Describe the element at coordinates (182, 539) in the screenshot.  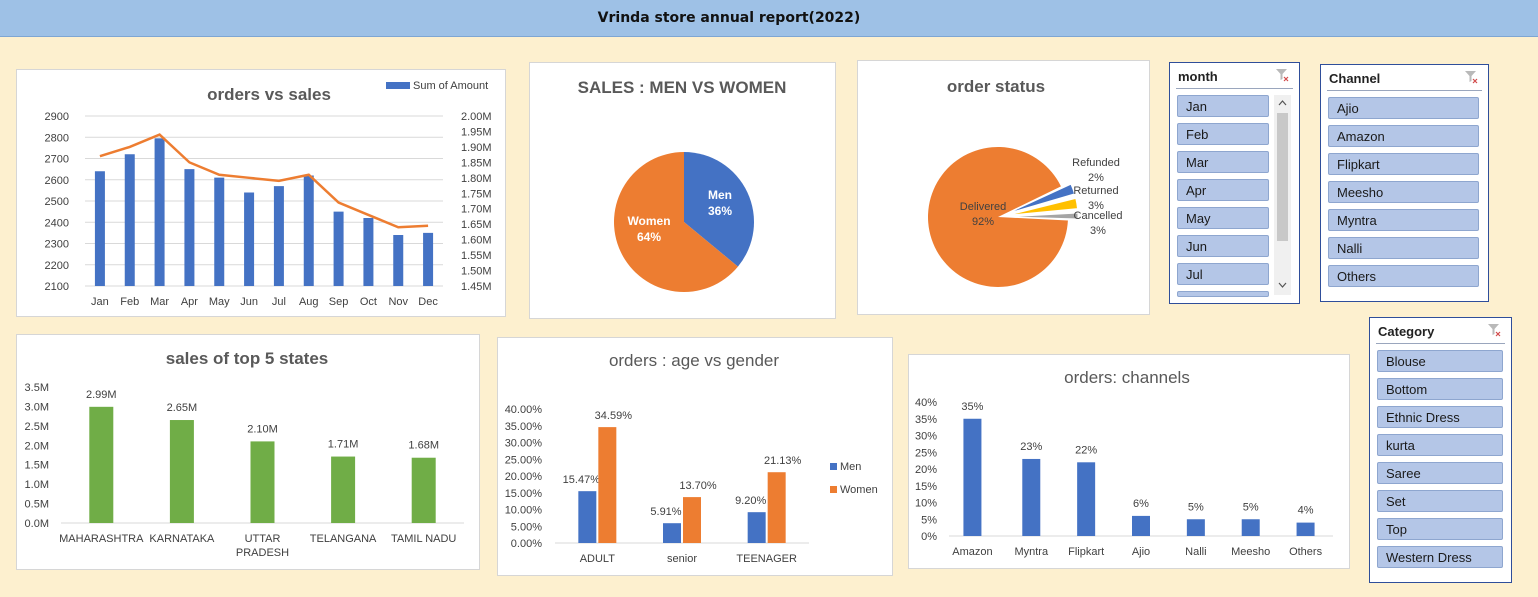
I see `x-tick: KARNATAKA` at that location.